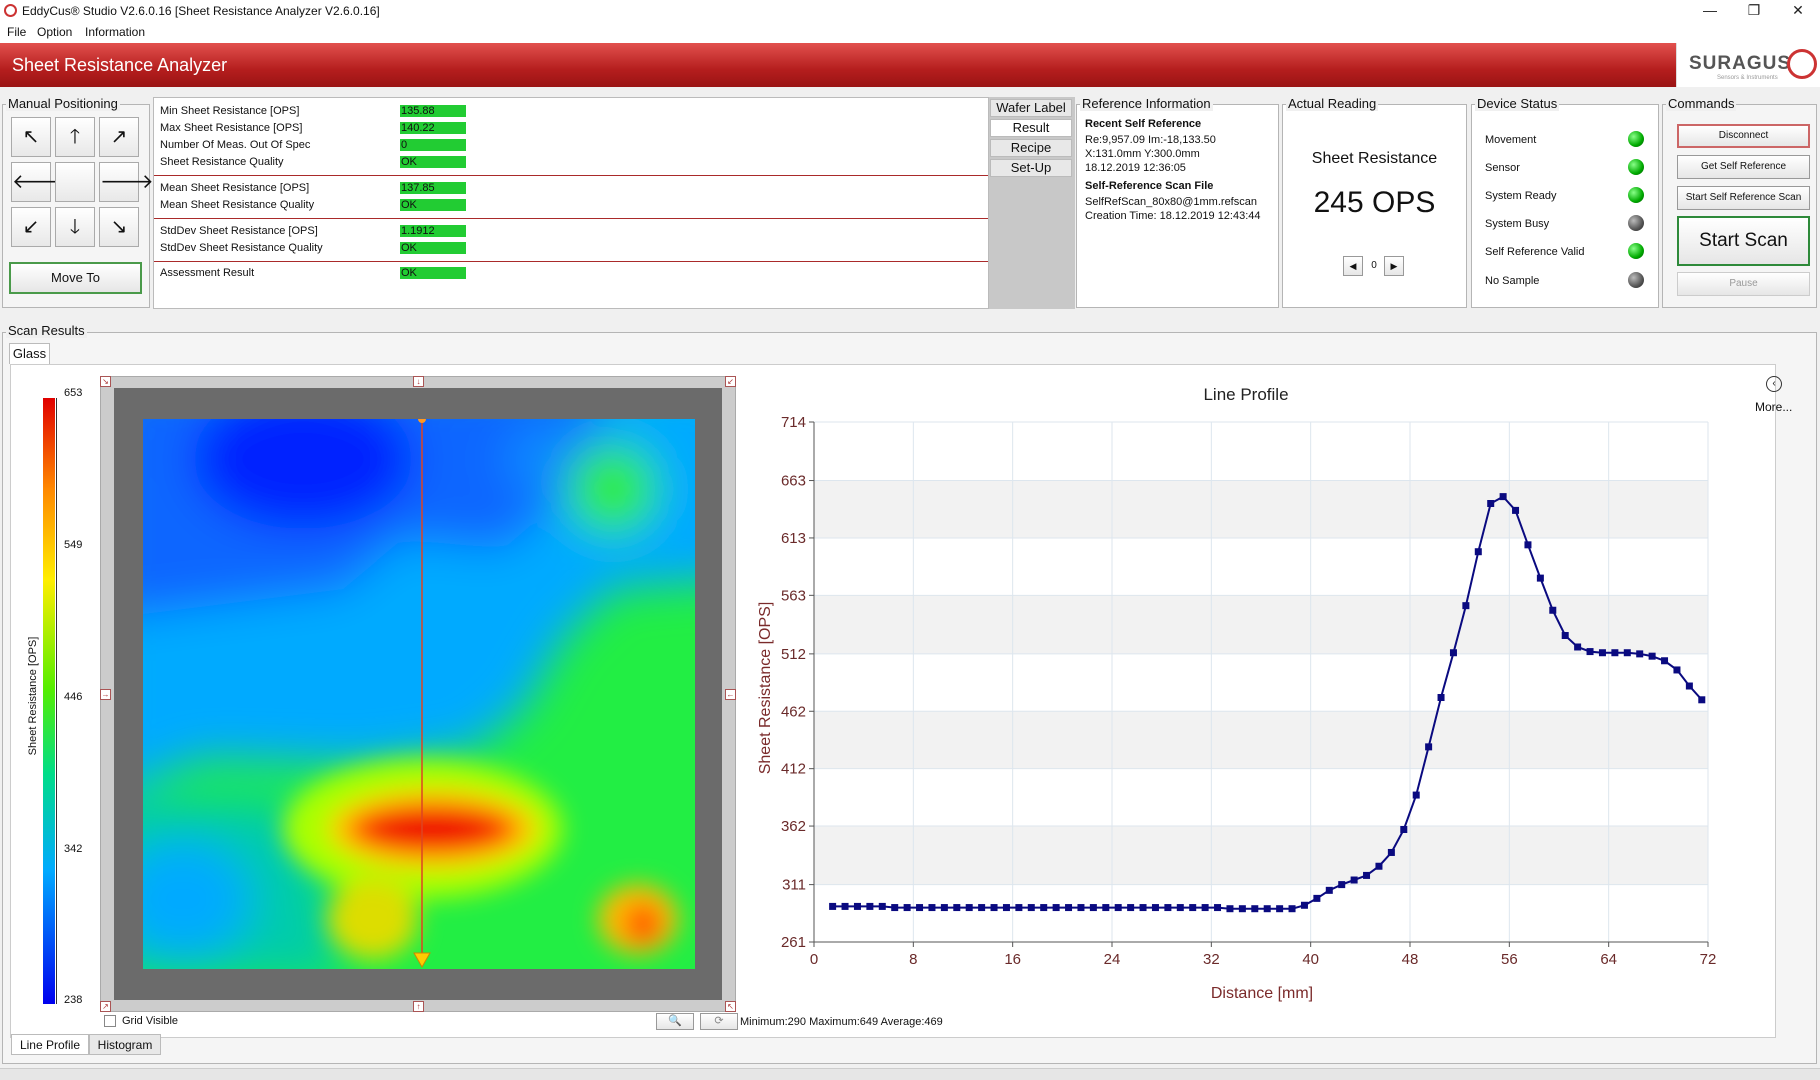 This screenshot has width=1820, height=1080. What do you see at coordinates (910, 1074) in the screenshot?
I see `status-bar` at bounding box center [910, 1074].